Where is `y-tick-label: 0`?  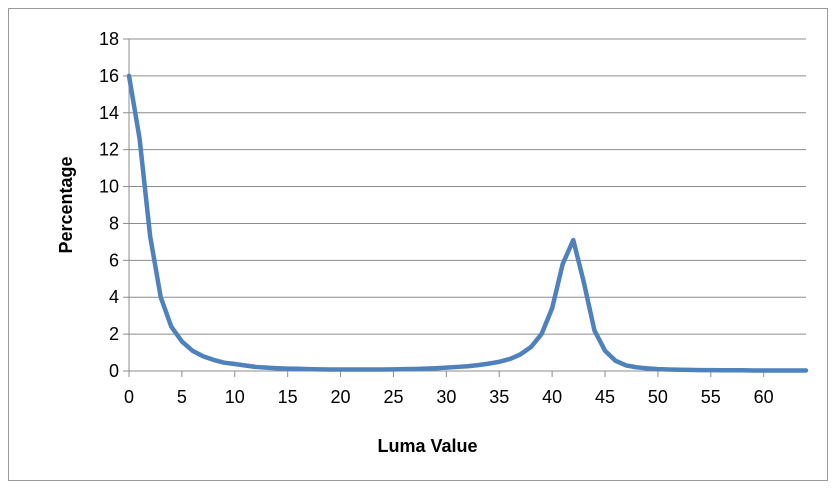 y-tick-label: 0 is located at coordinates (114, 371).